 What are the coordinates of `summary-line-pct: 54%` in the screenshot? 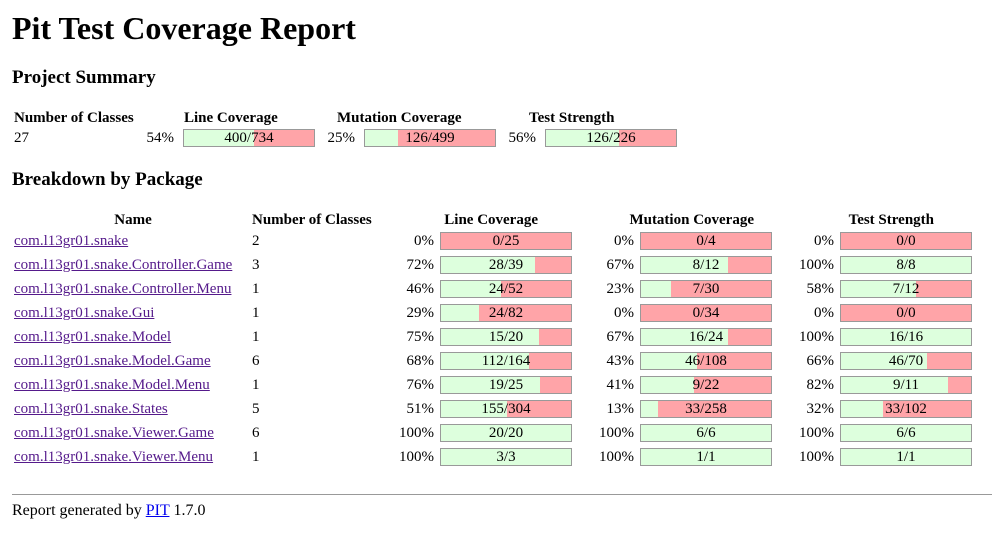 It's located at (160, 137).